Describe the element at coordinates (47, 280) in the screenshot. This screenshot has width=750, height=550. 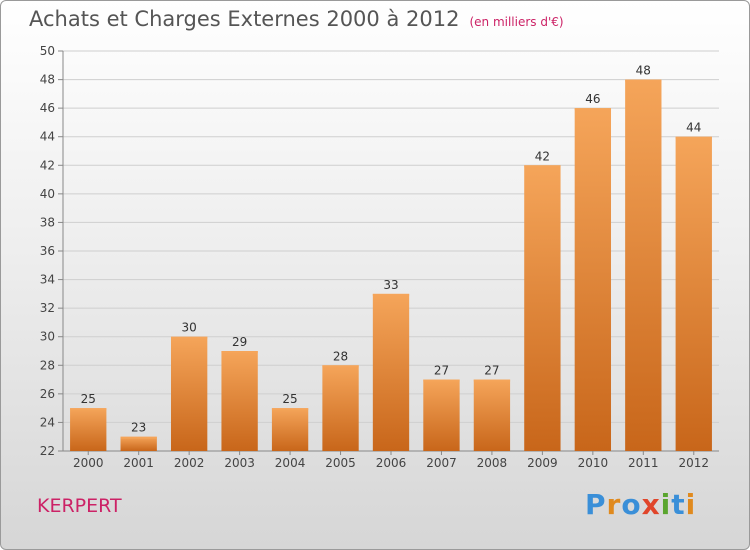
I see `y-tick-label: 34` at that location.